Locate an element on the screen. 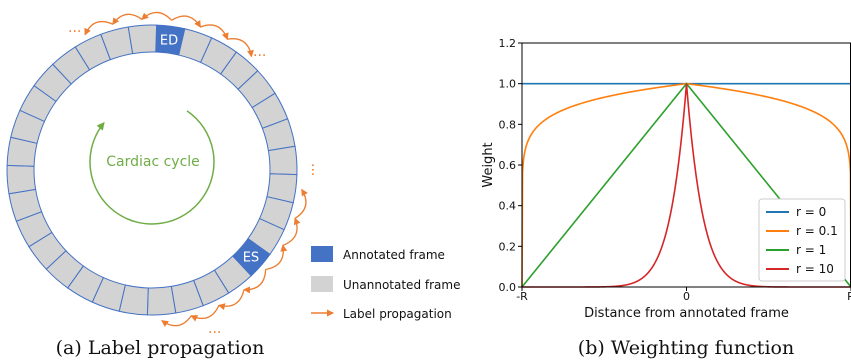 The width and height of the screenshot is (851, 363). y-axis-label: Weight is located at coordinates (488, 164).